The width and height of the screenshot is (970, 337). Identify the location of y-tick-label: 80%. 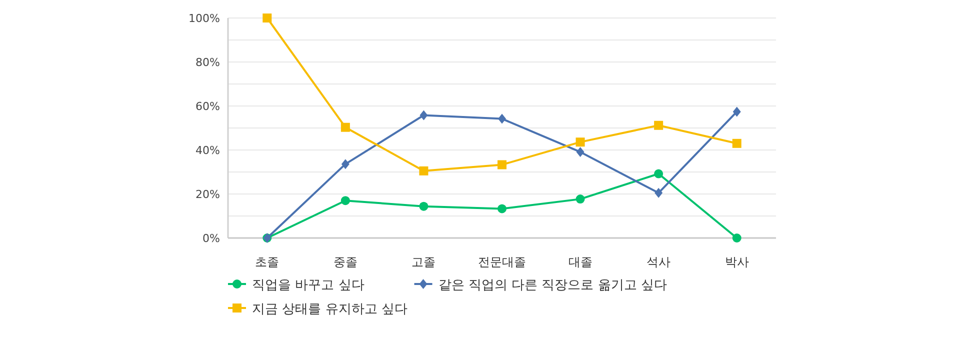
(208, 62).